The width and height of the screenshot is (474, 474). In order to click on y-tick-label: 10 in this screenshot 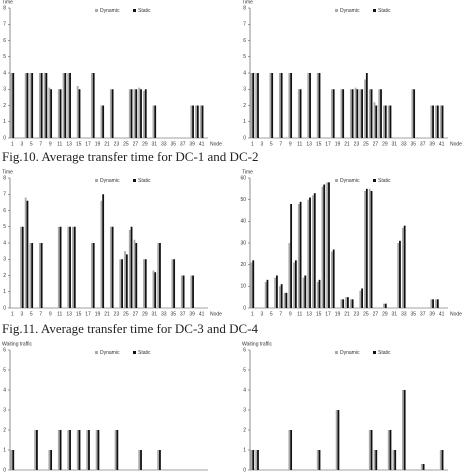, I will do `click(243, 287)`.